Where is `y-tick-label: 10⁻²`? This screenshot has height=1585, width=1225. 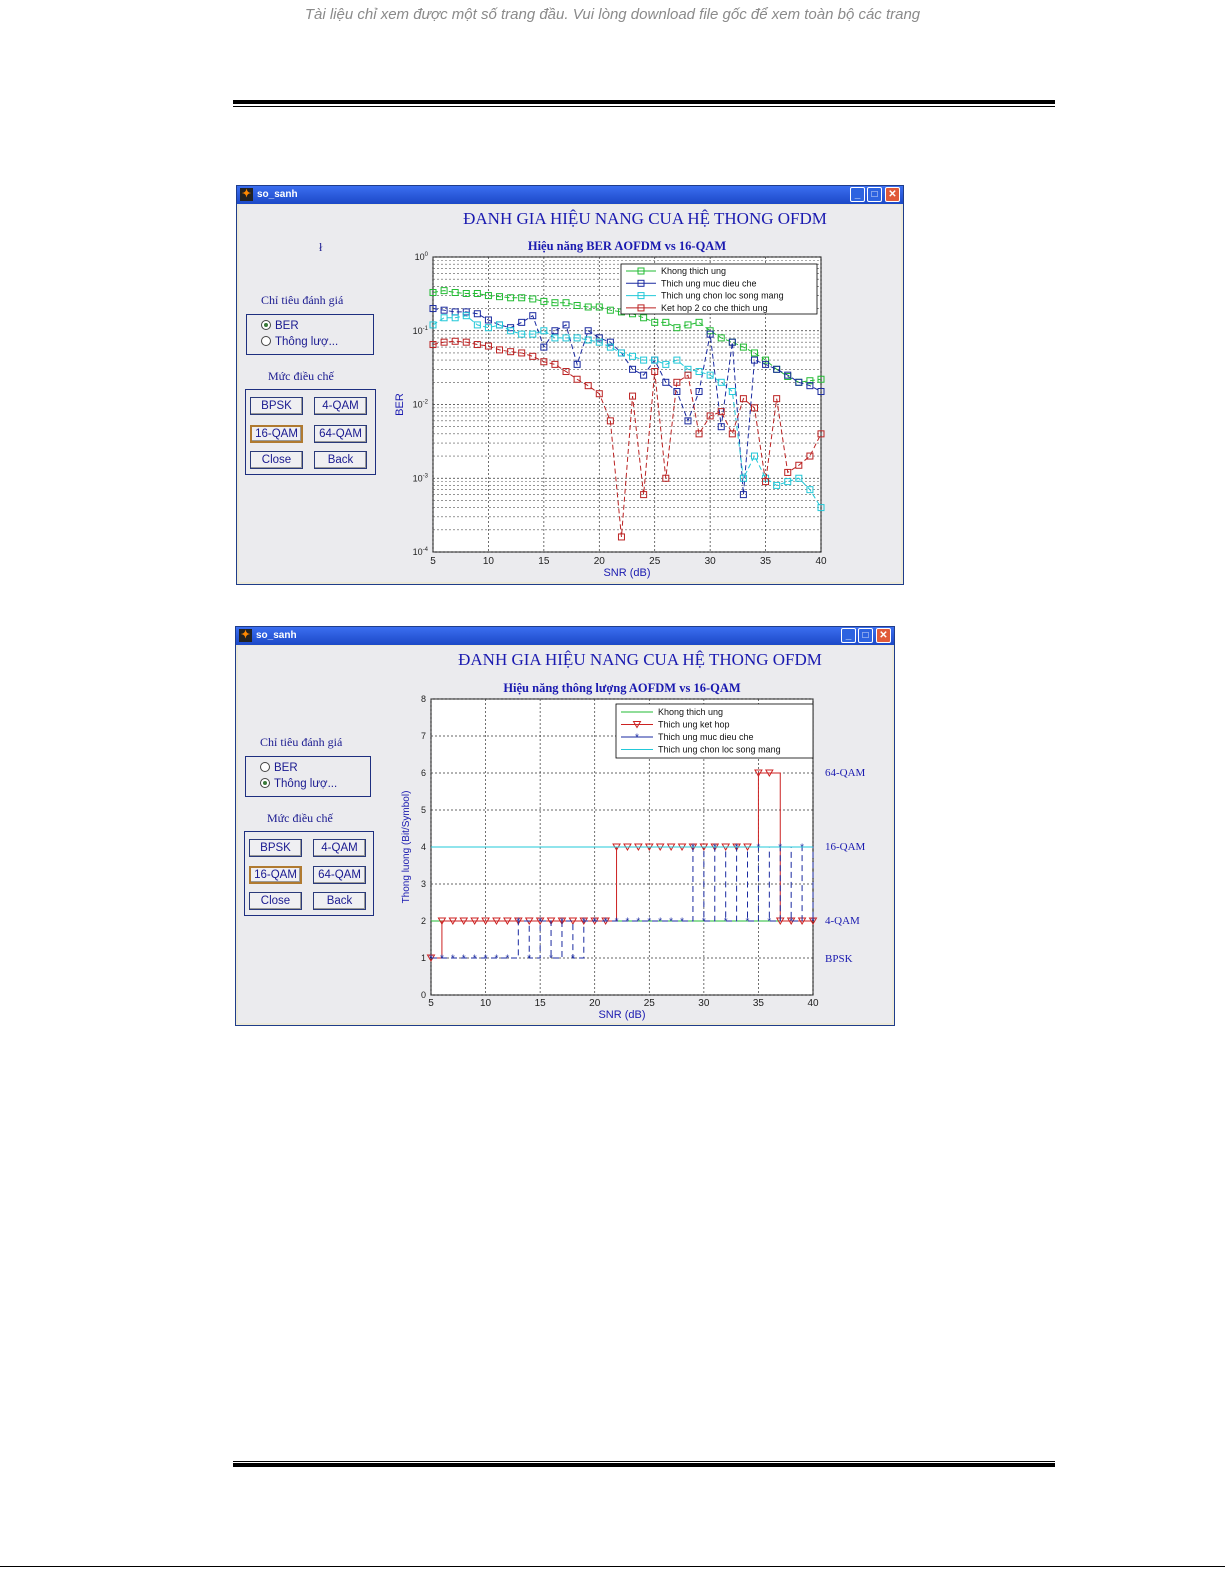
y-tick-label: 10⁻² is located at coordinates (421, 405).